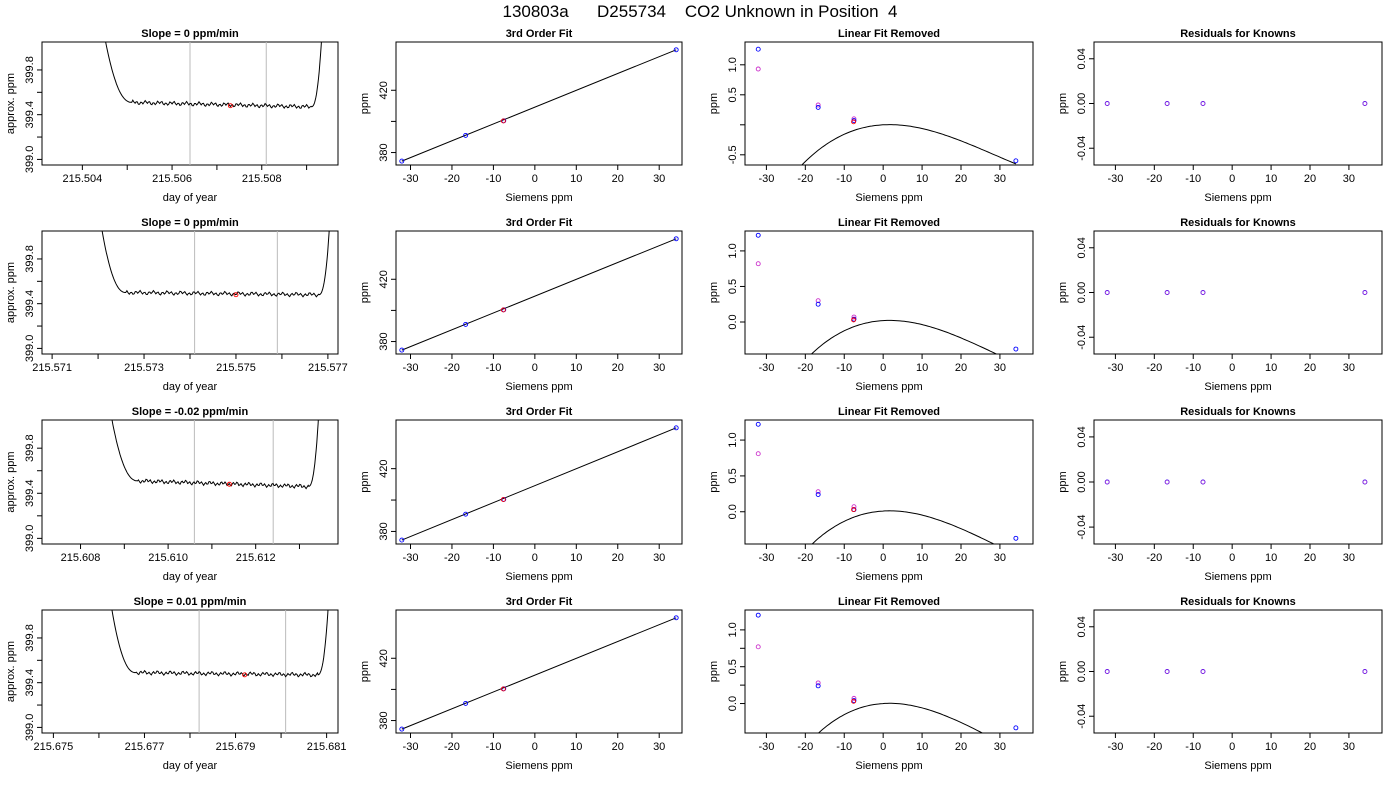  I want to click on x-tick-label: 215.504, so click(82, 179).